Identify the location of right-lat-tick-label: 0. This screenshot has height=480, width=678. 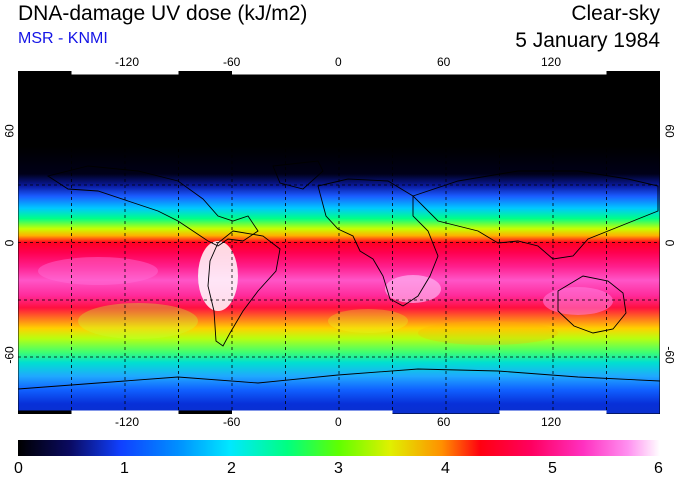
(669, 243).